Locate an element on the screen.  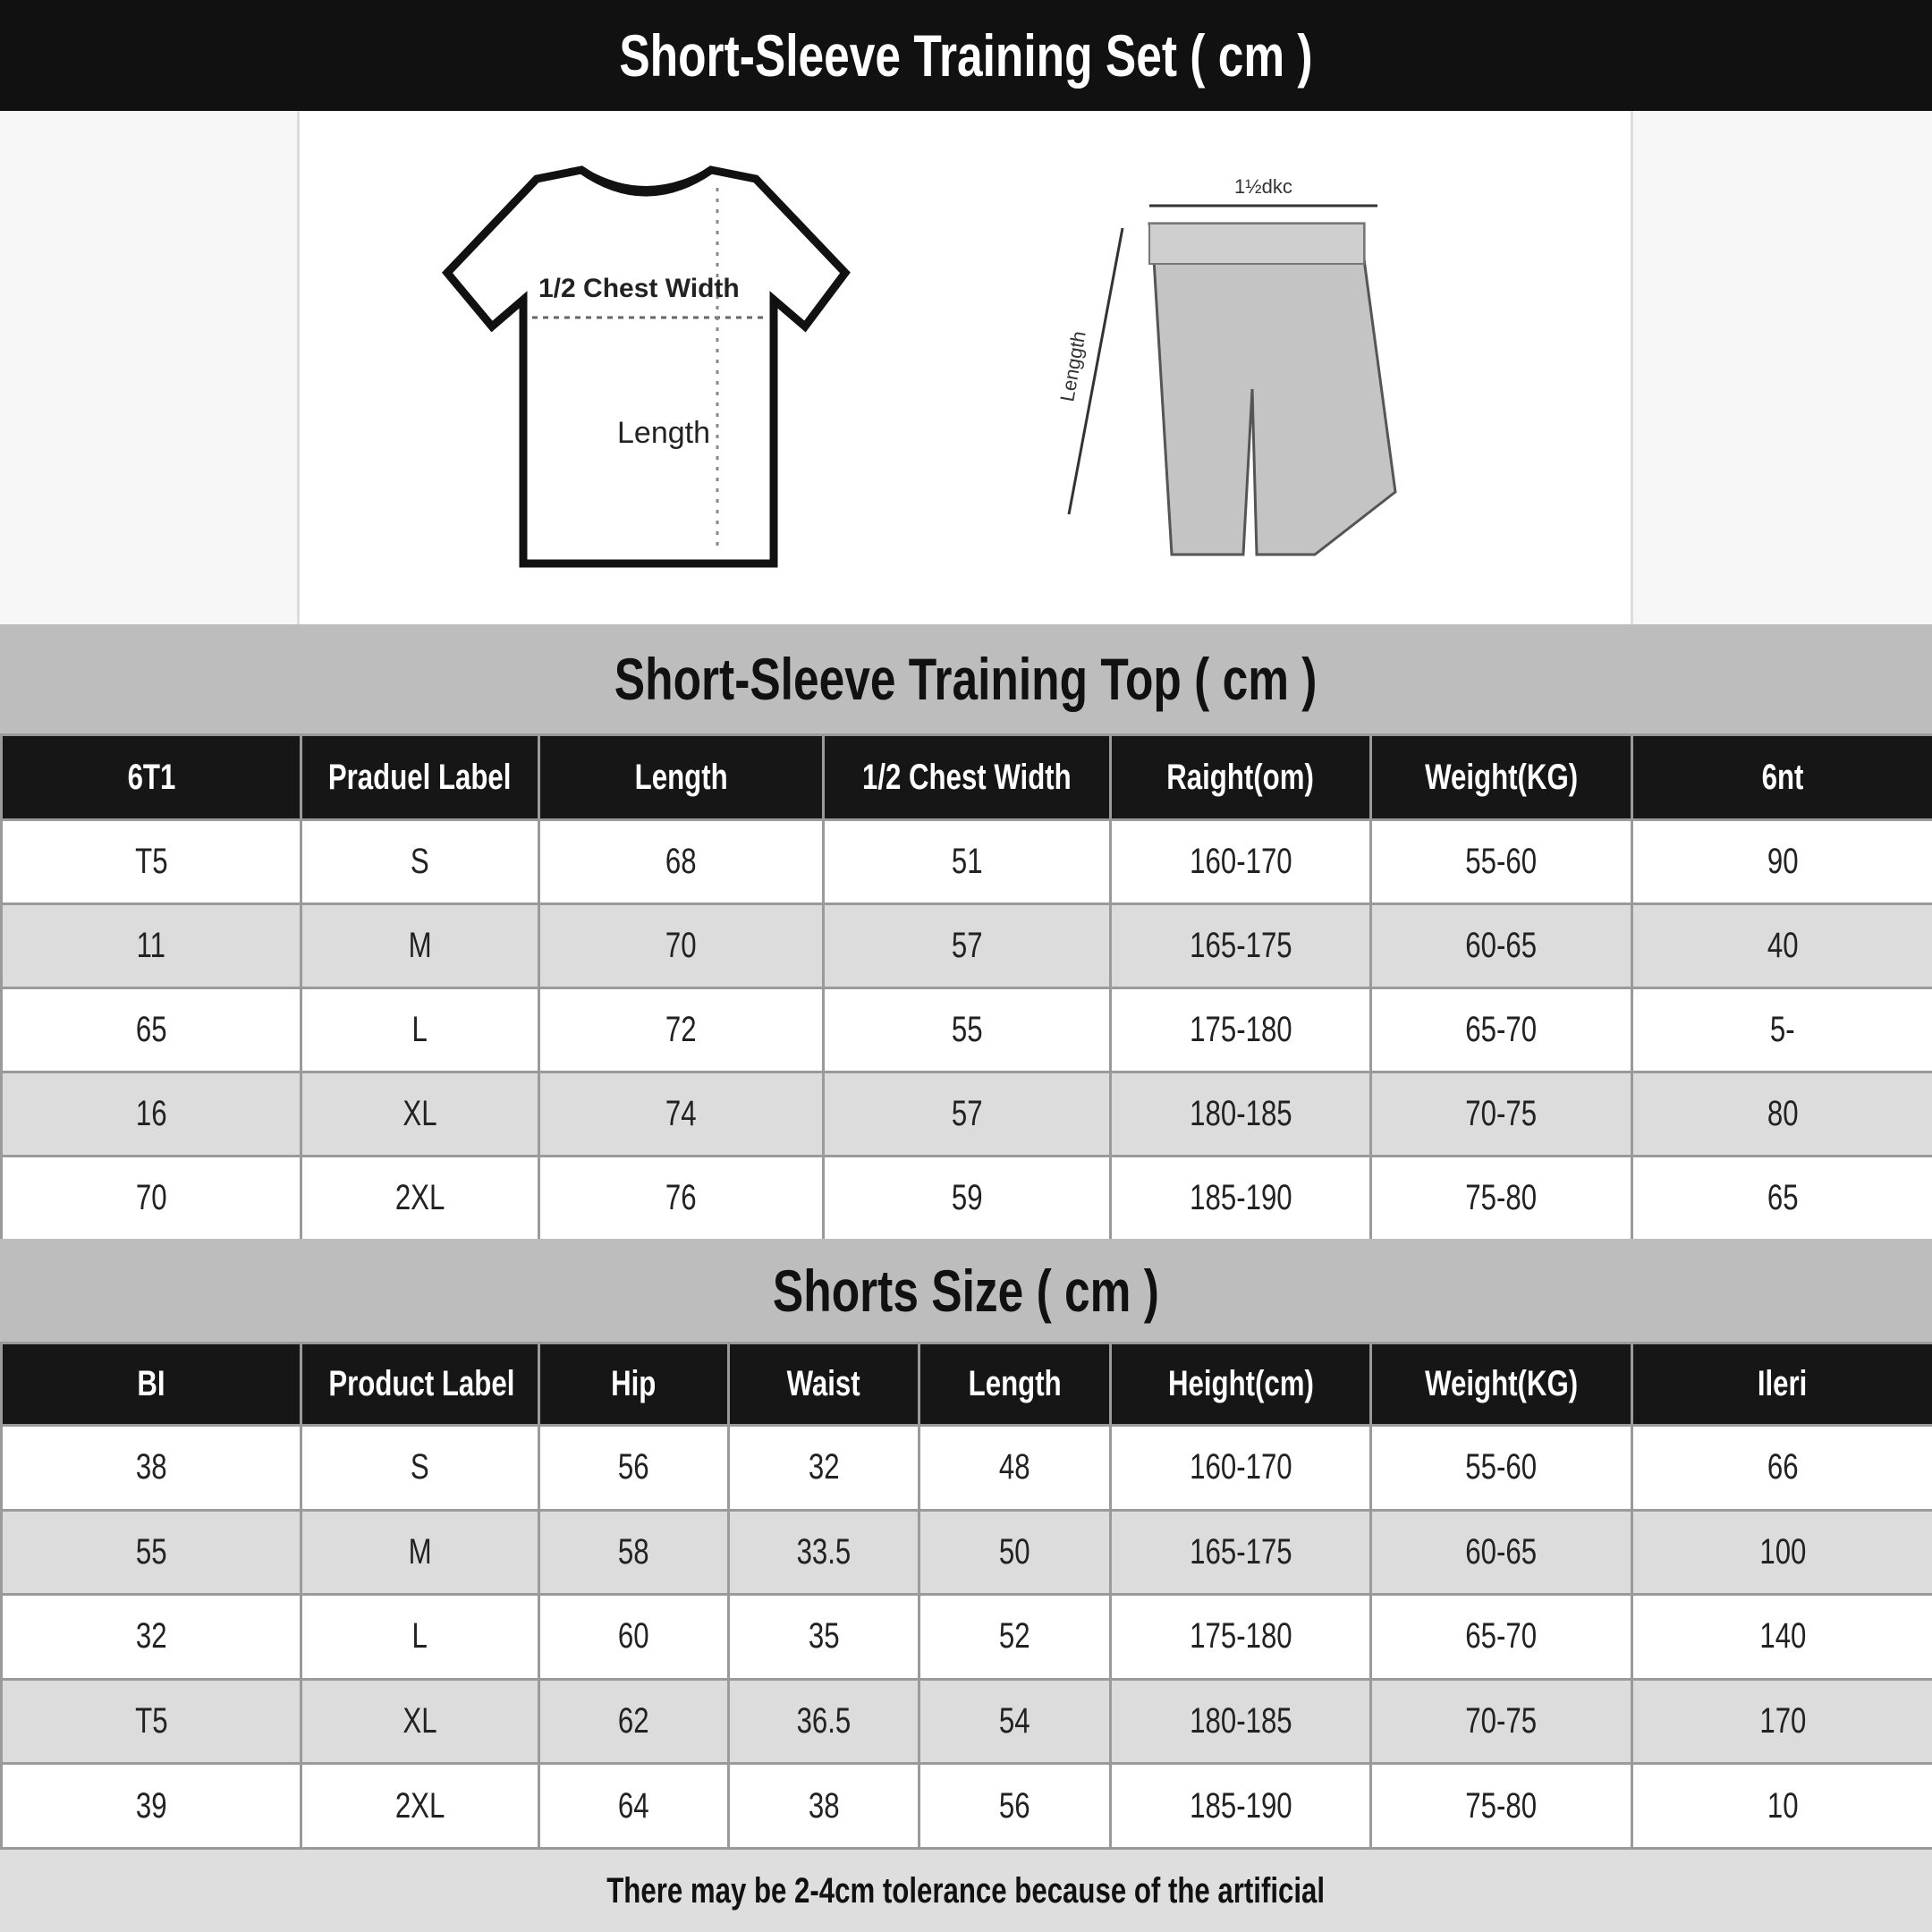
table-row: 11 M 70 57 165-175 60-65 40 is located at coordinates (966, 945).